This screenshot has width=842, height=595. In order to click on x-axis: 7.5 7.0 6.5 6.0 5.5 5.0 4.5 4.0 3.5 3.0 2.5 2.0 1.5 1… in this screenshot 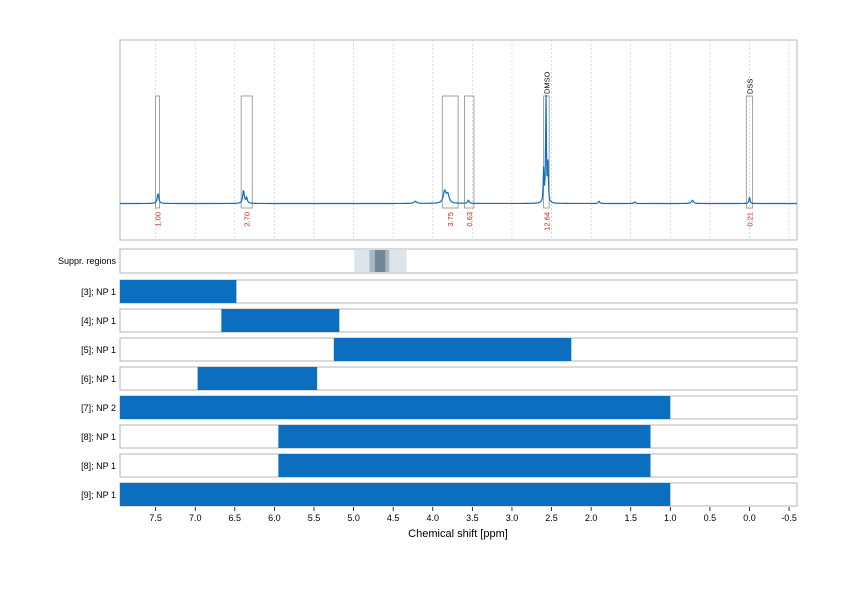, I will do `click(473, 515)`.